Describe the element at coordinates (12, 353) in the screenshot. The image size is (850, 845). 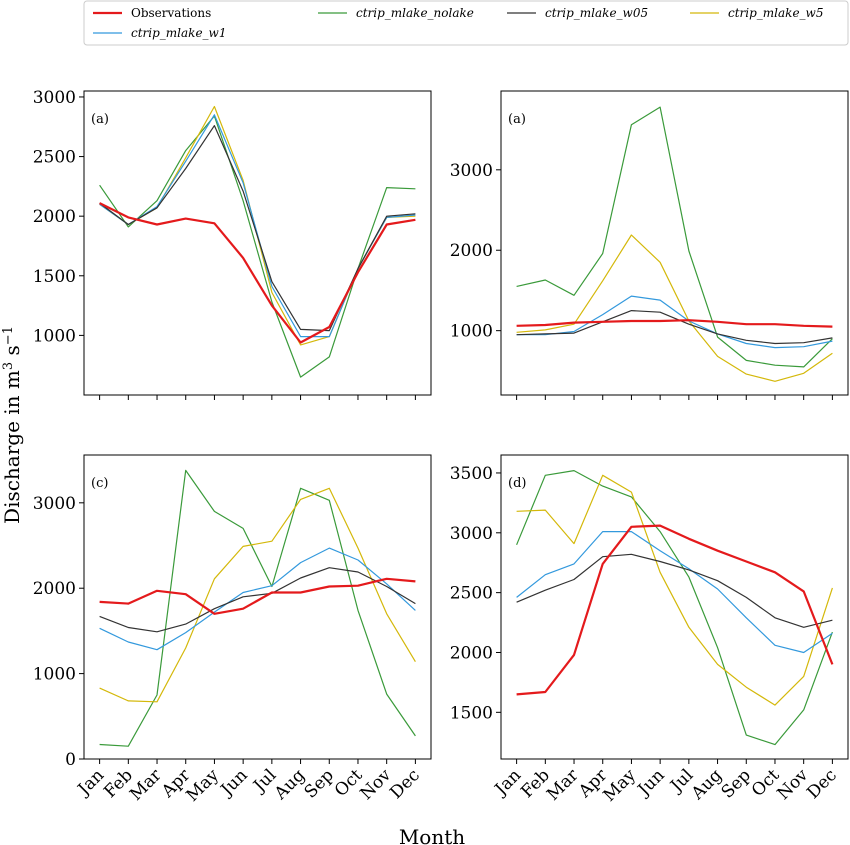
I see `y-axis-title-mid: s` at that location.